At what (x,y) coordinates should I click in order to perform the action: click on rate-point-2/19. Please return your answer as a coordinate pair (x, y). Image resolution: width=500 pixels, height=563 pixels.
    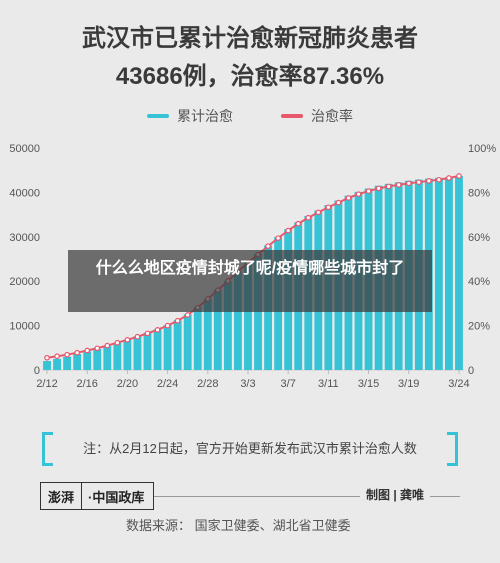
    Looking at the image, I should click on (117, 342).